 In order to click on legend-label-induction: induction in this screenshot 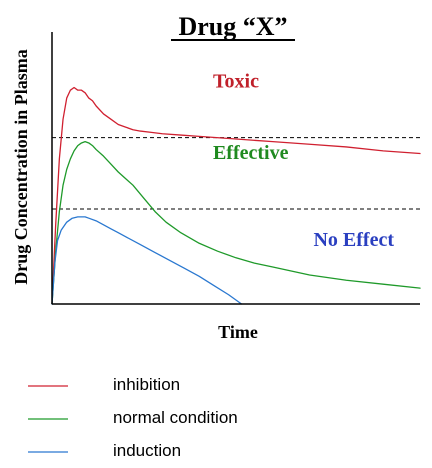, I will do `click(147, 450)`.